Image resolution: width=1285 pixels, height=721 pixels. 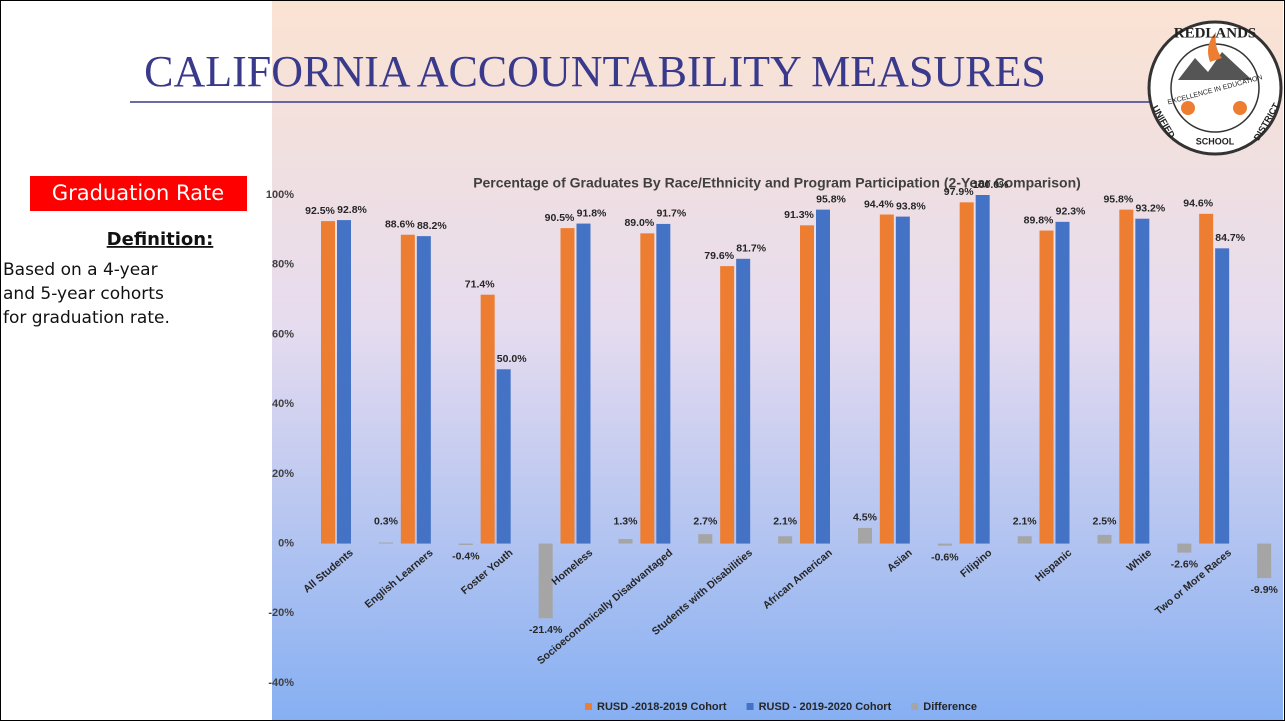 I want to click on legend-label: RUSD - 2019-2020 Cohort, so click(x=825, y=707).